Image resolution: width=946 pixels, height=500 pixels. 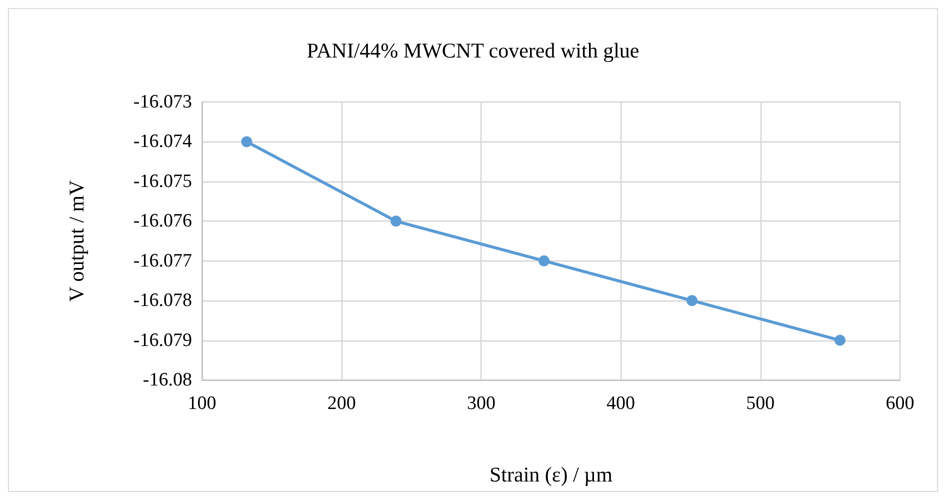 I want to click on y-tick-label: -16.078, so click(x=162, y=301).